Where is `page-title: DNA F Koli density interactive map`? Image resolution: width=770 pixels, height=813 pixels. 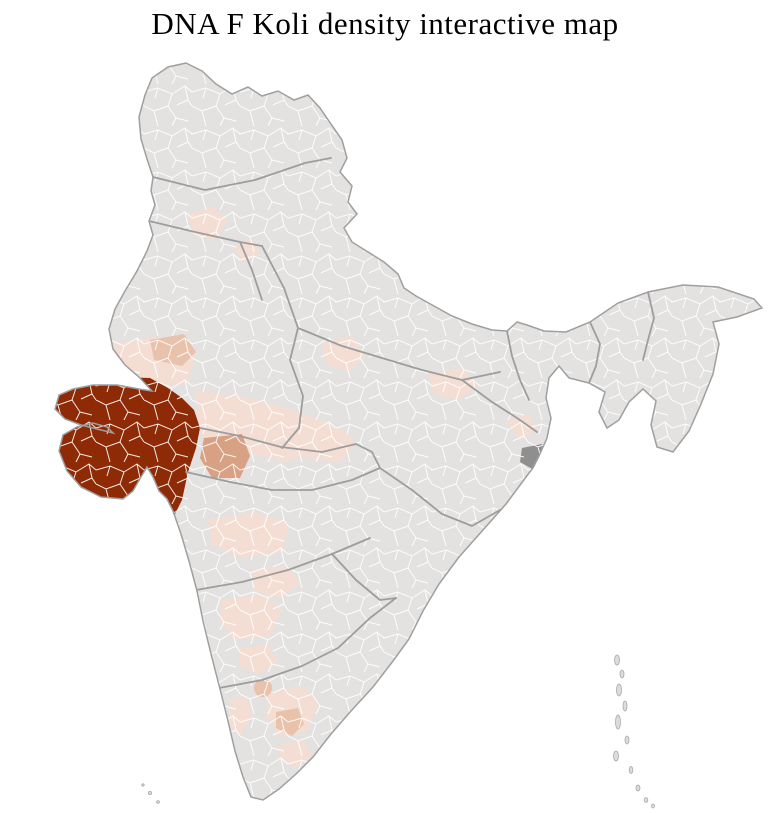 page-title: DNA F Koli density interactive map is located at coordinates (385, 23).